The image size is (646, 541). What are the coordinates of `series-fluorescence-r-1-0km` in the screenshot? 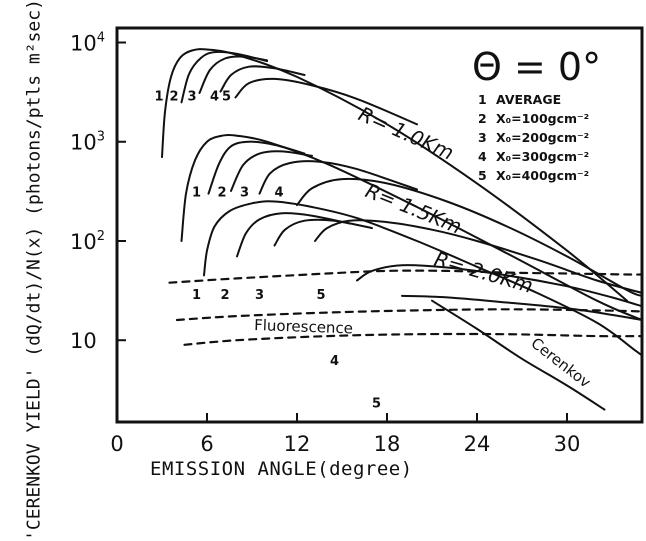 It's located at (406, 276).